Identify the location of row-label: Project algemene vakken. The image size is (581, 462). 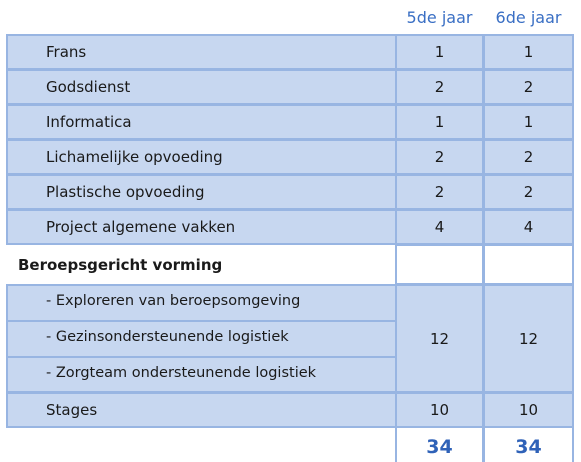
(201, 227).